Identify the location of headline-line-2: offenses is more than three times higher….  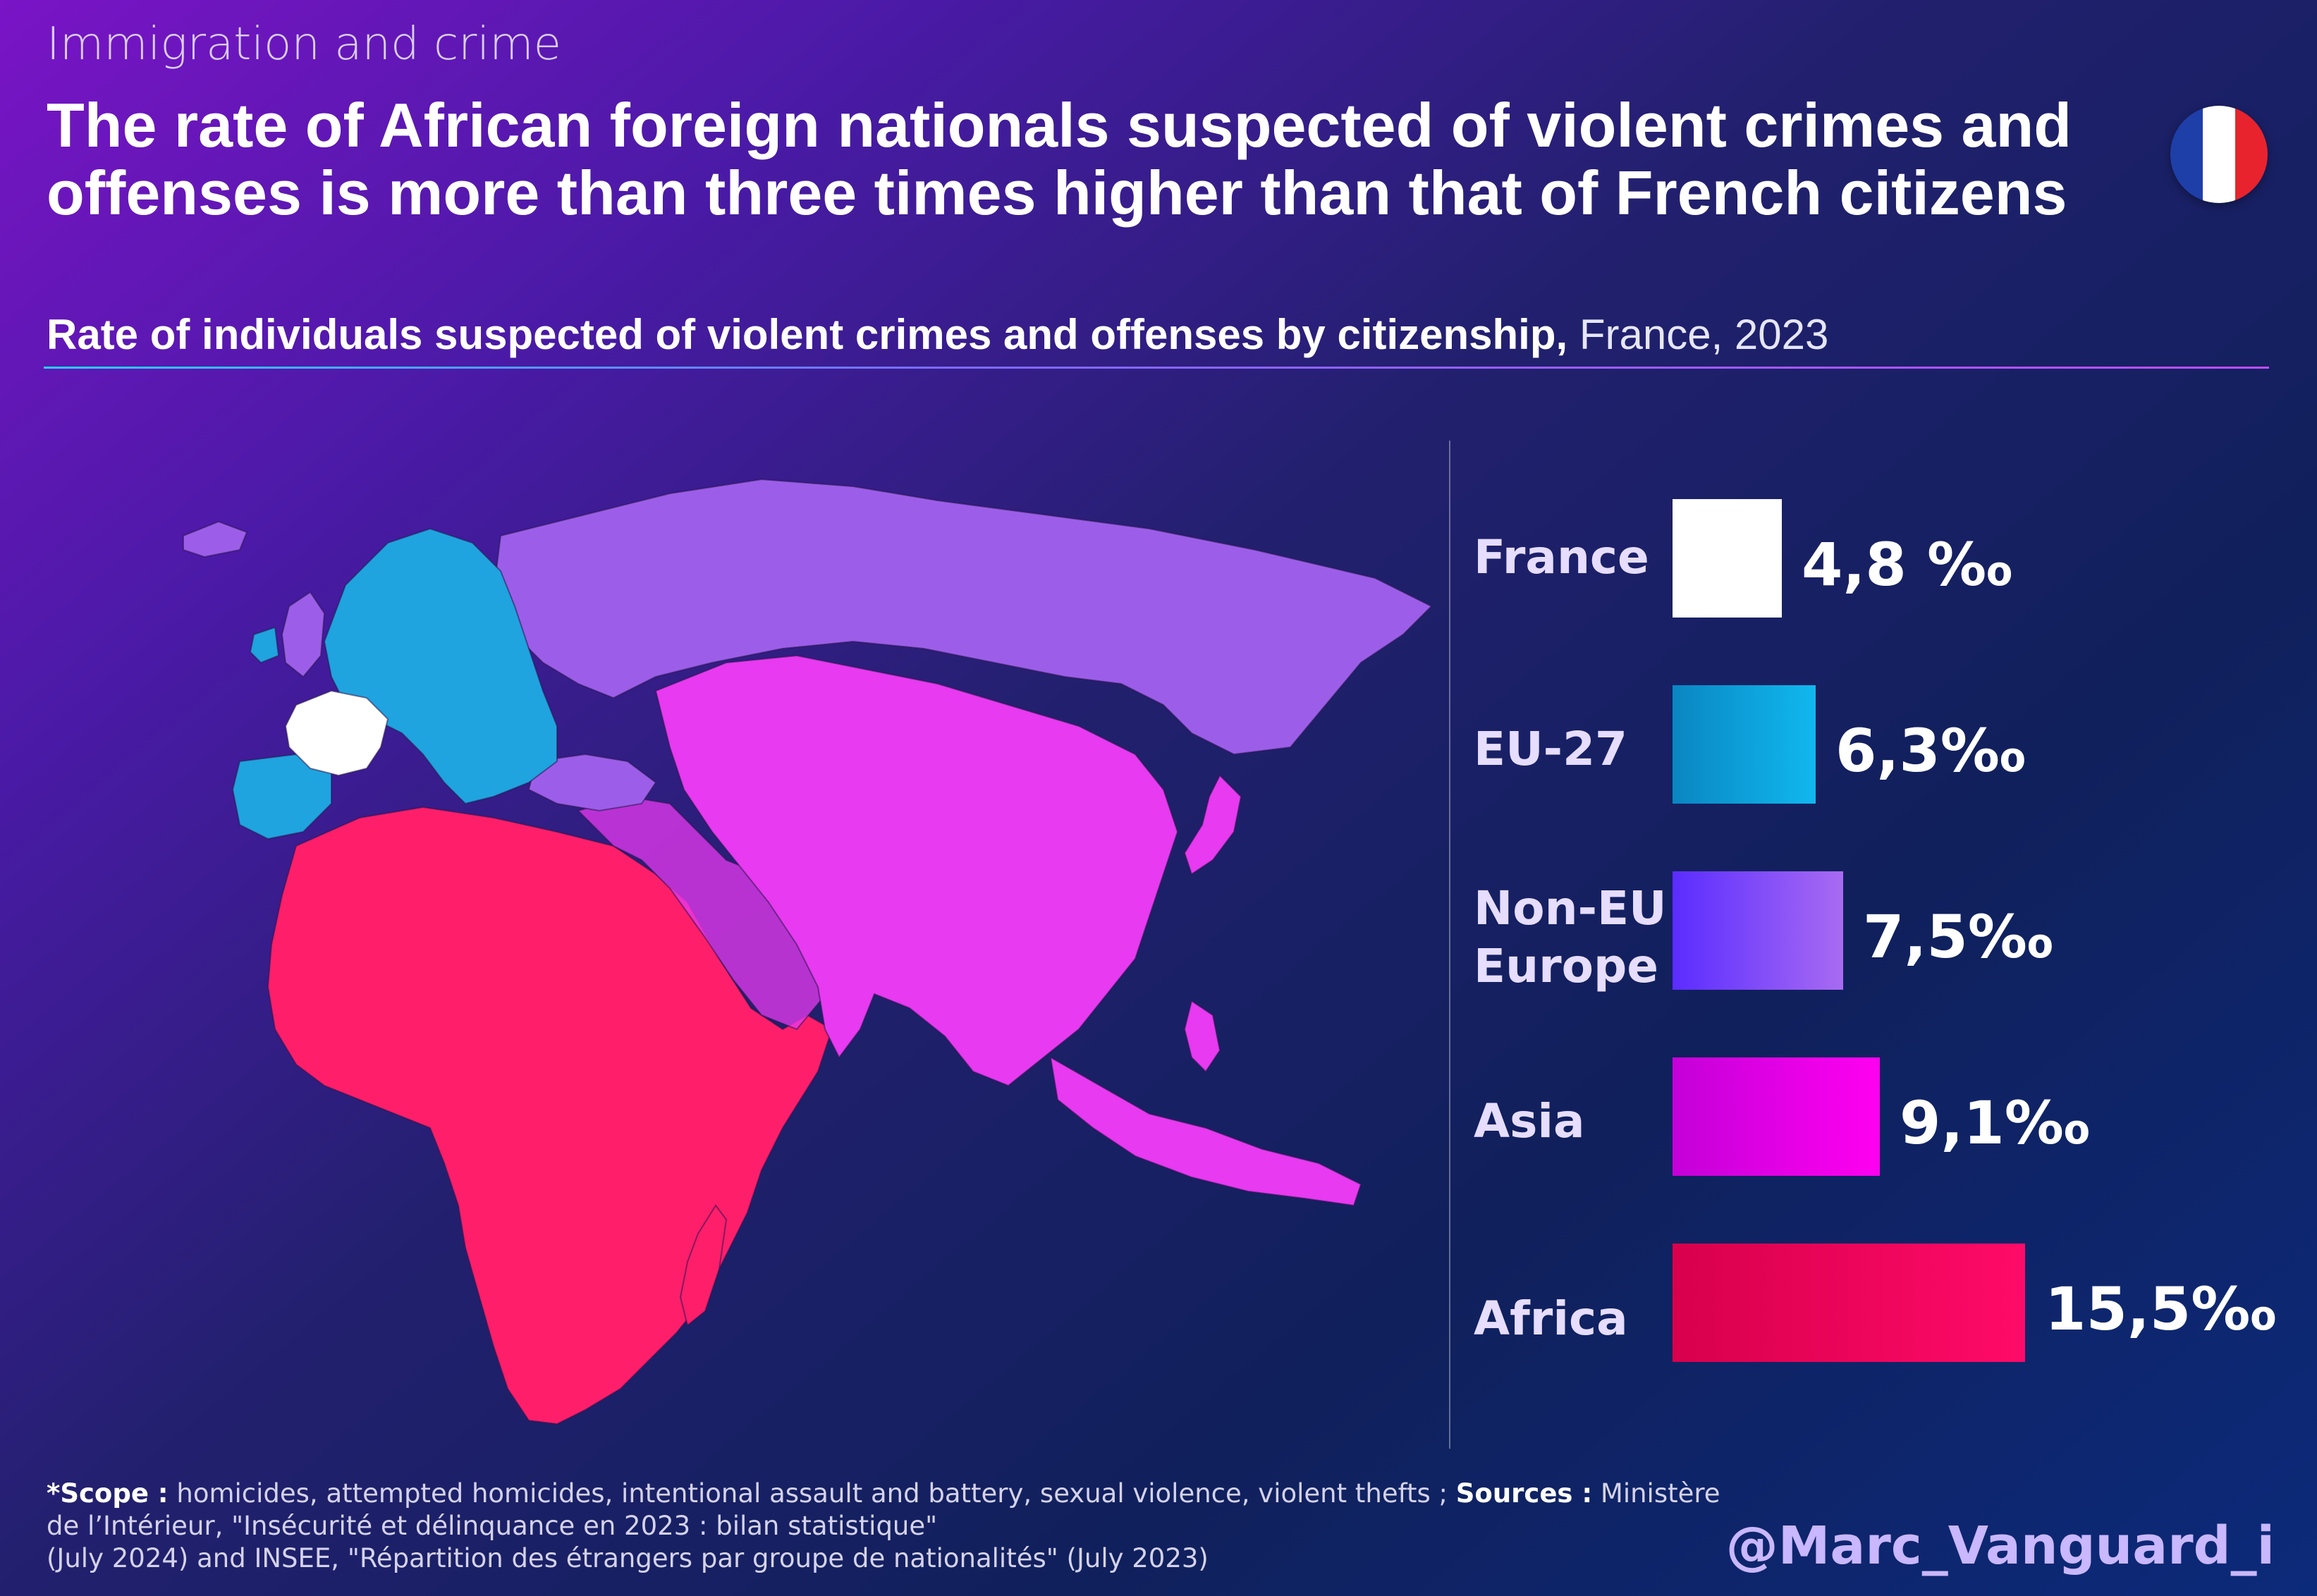
(1057, 193).